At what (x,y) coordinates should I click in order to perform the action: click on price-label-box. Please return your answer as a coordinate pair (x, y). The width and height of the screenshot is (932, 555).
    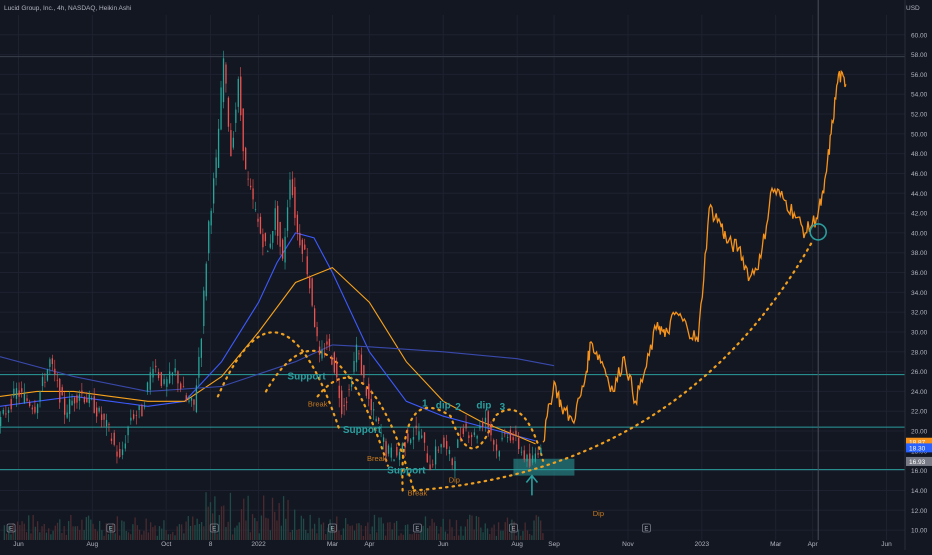
    Looking at the image, I should click on (919, 448).